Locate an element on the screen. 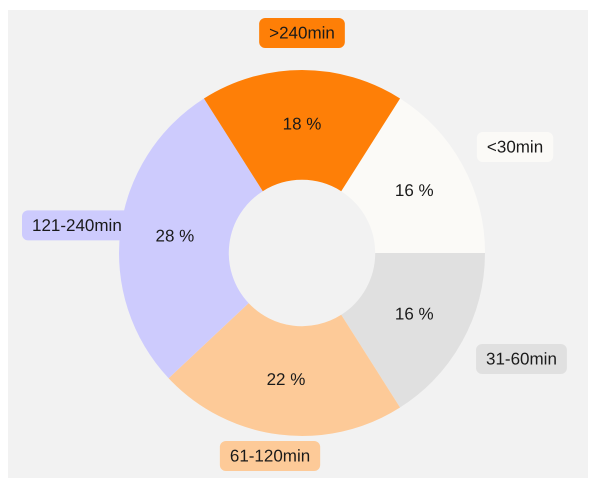 This screenshot has width=595, height=481. slice-label: <30min is located at coordinates (515, 147).